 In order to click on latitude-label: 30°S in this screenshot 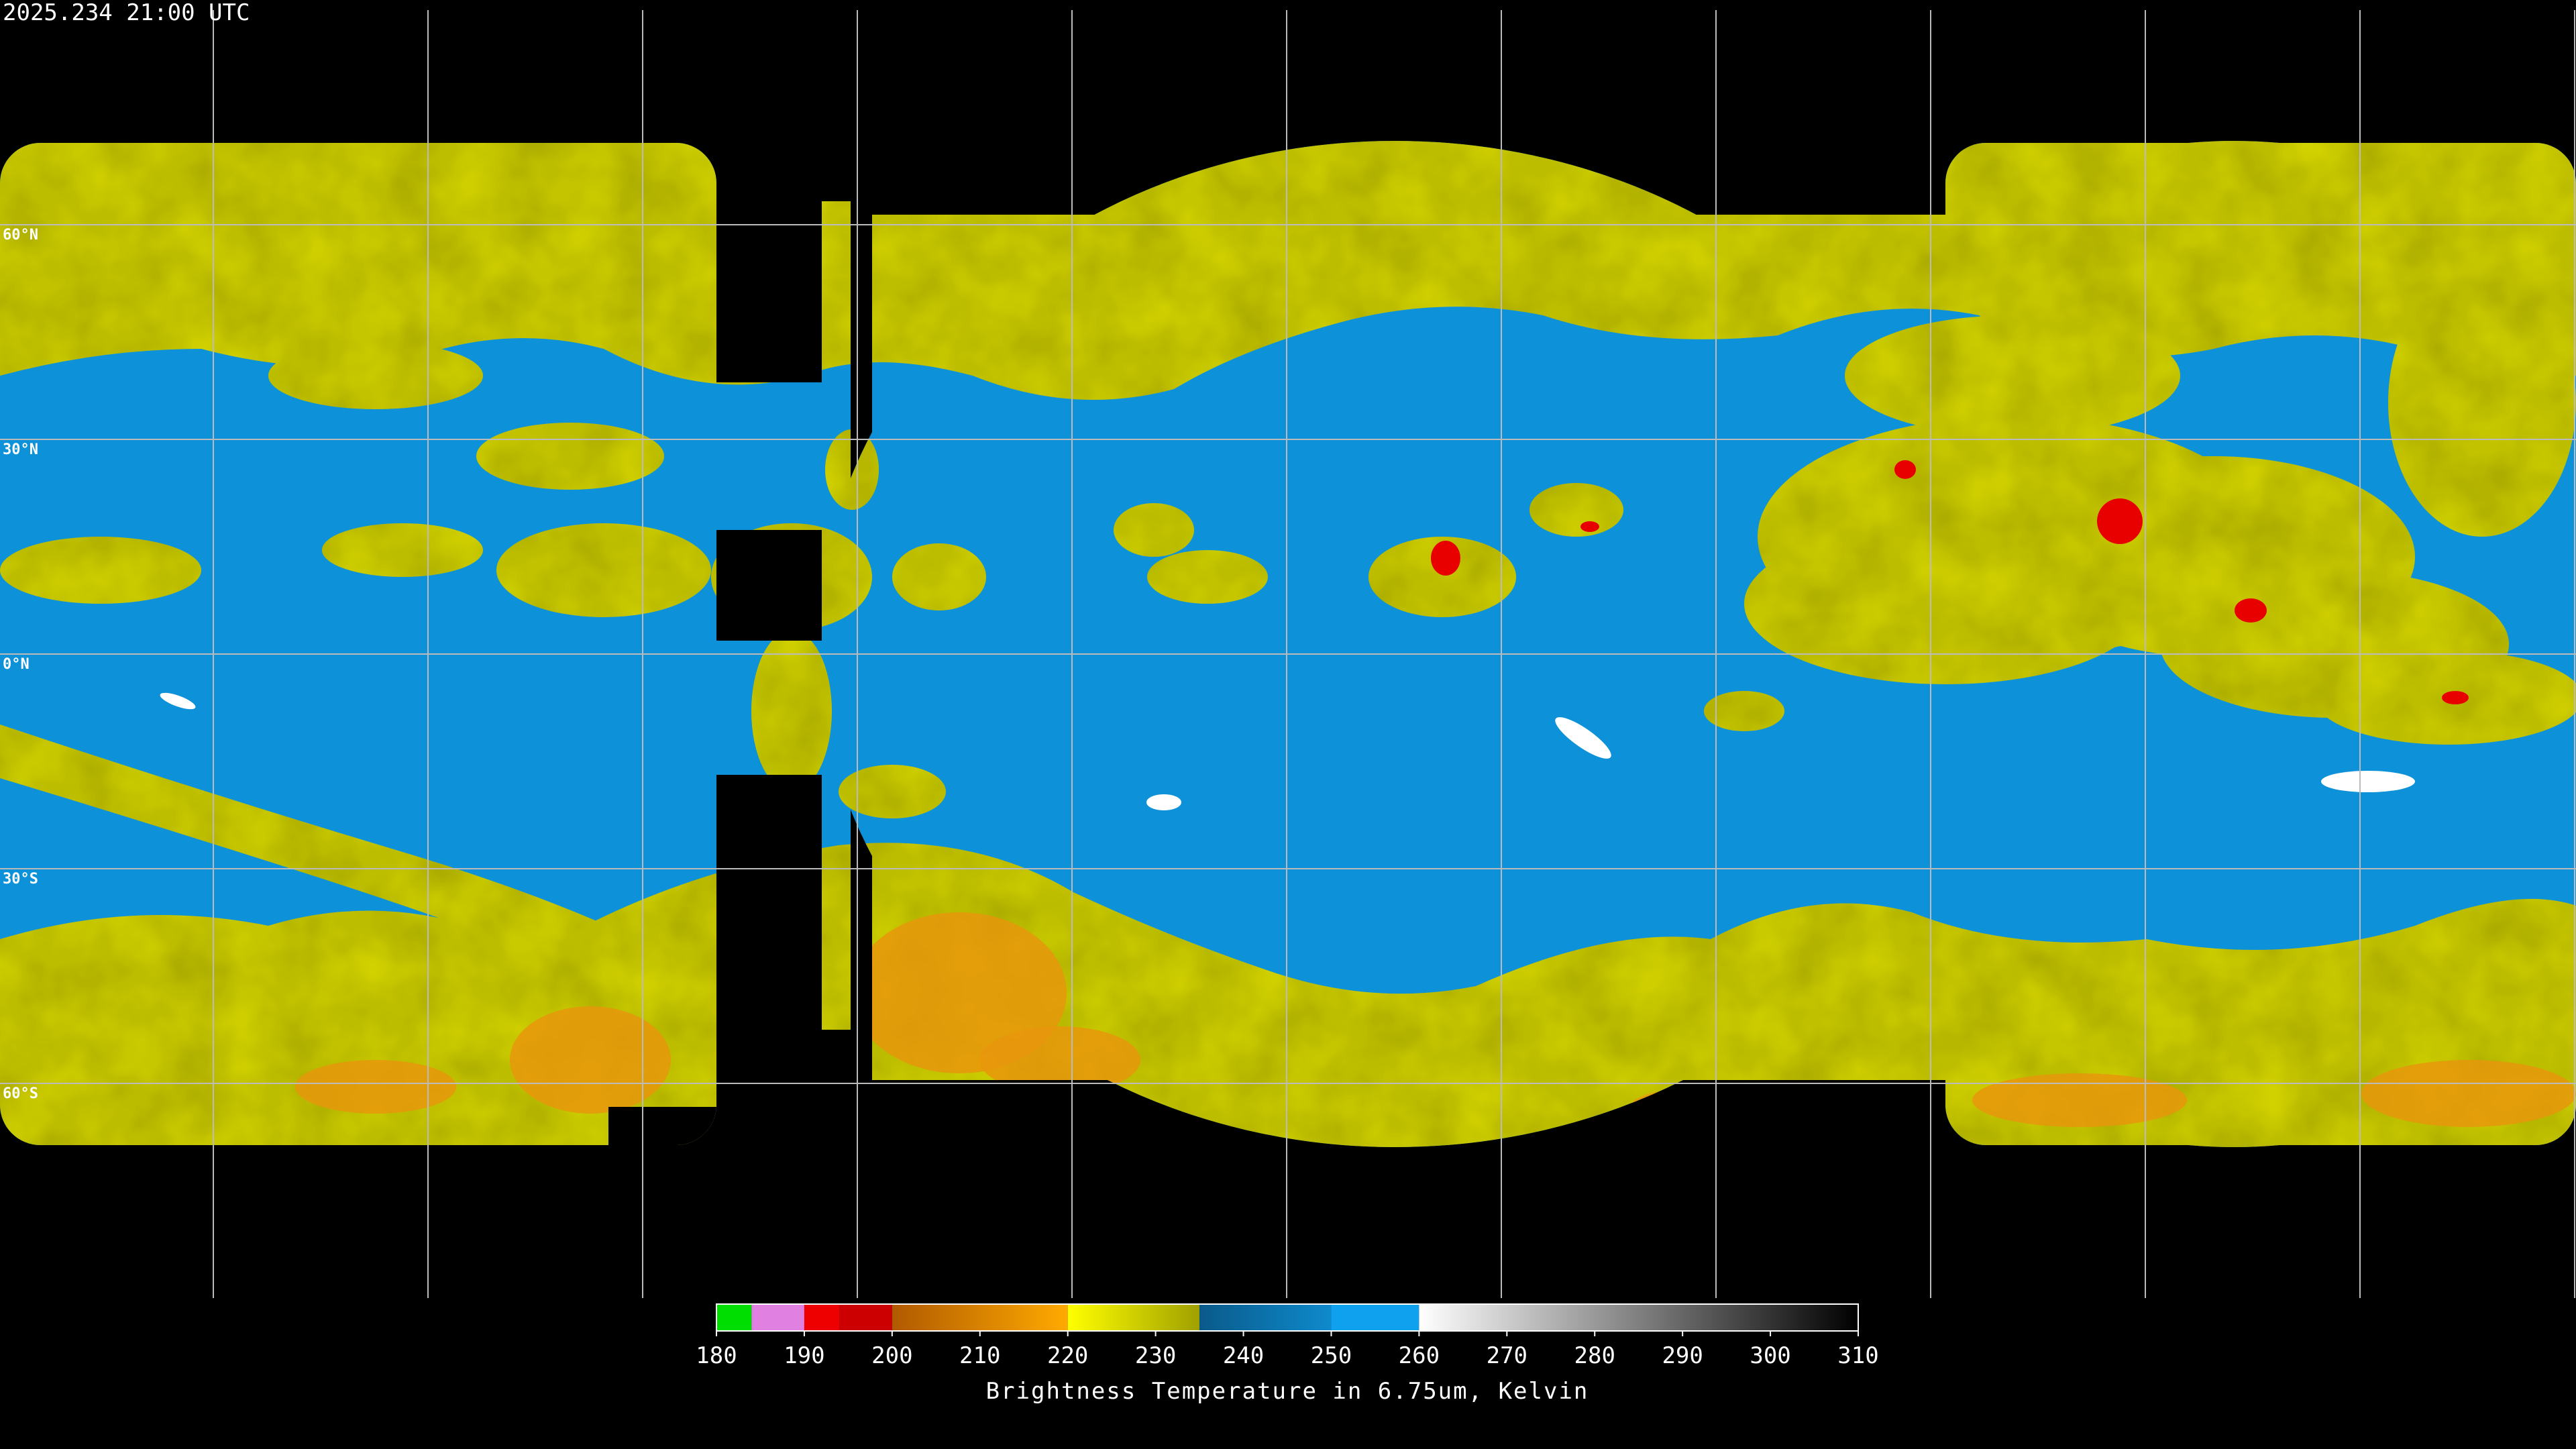, I will do `click(20, 879)`.